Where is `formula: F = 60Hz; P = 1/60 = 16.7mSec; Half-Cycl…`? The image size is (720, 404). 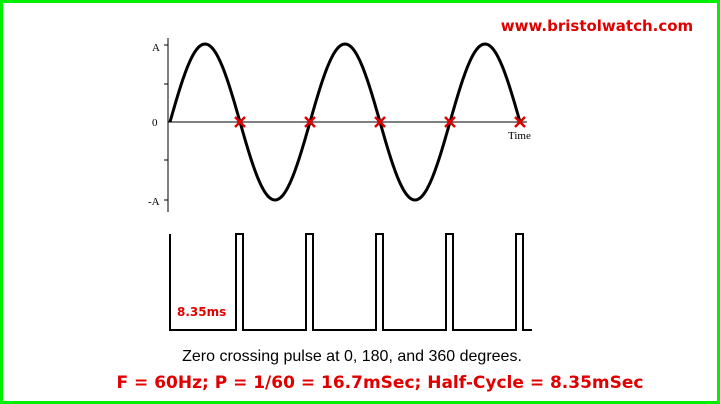
formula: F = 60Hz; P = 1/60 = 16.7mSec; Half-Cycl… is located at coordinates (380, 383).